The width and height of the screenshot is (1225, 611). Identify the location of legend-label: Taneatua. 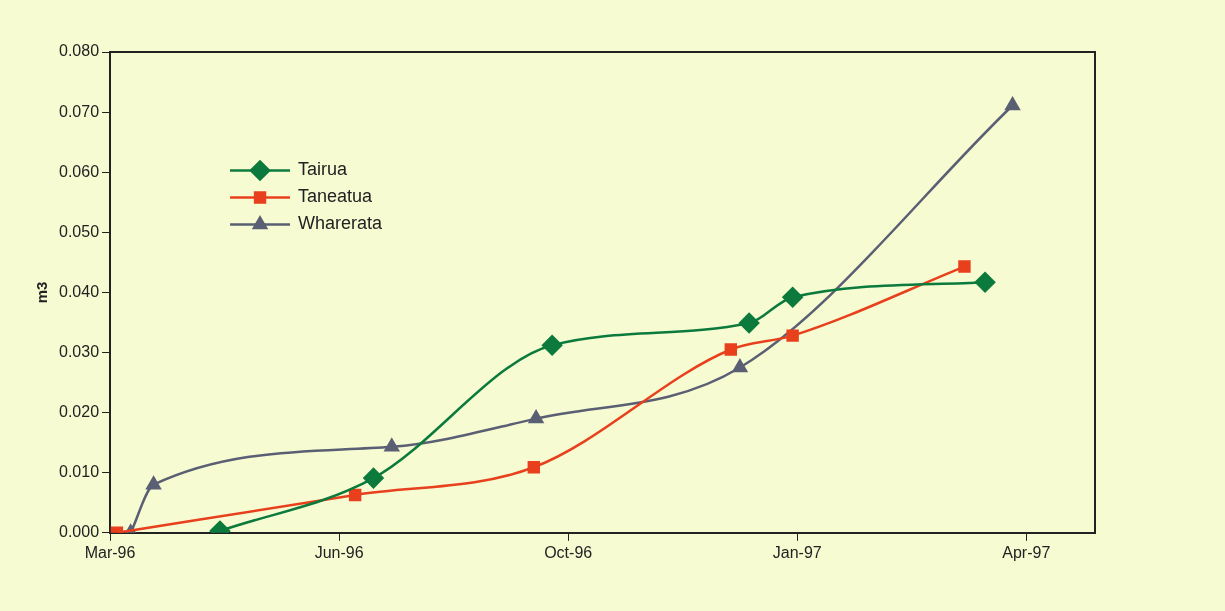
(336, 196).